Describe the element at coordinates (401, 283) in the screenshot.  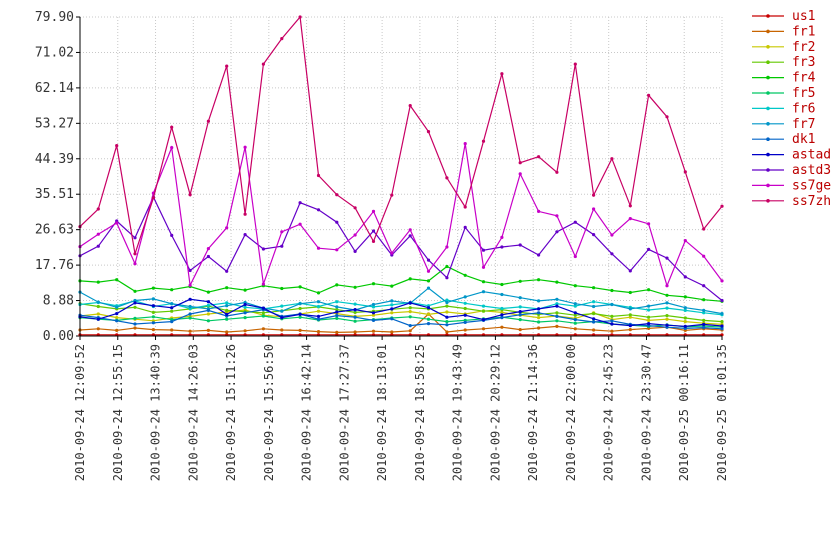
I see `series-line-fr4` at that location.